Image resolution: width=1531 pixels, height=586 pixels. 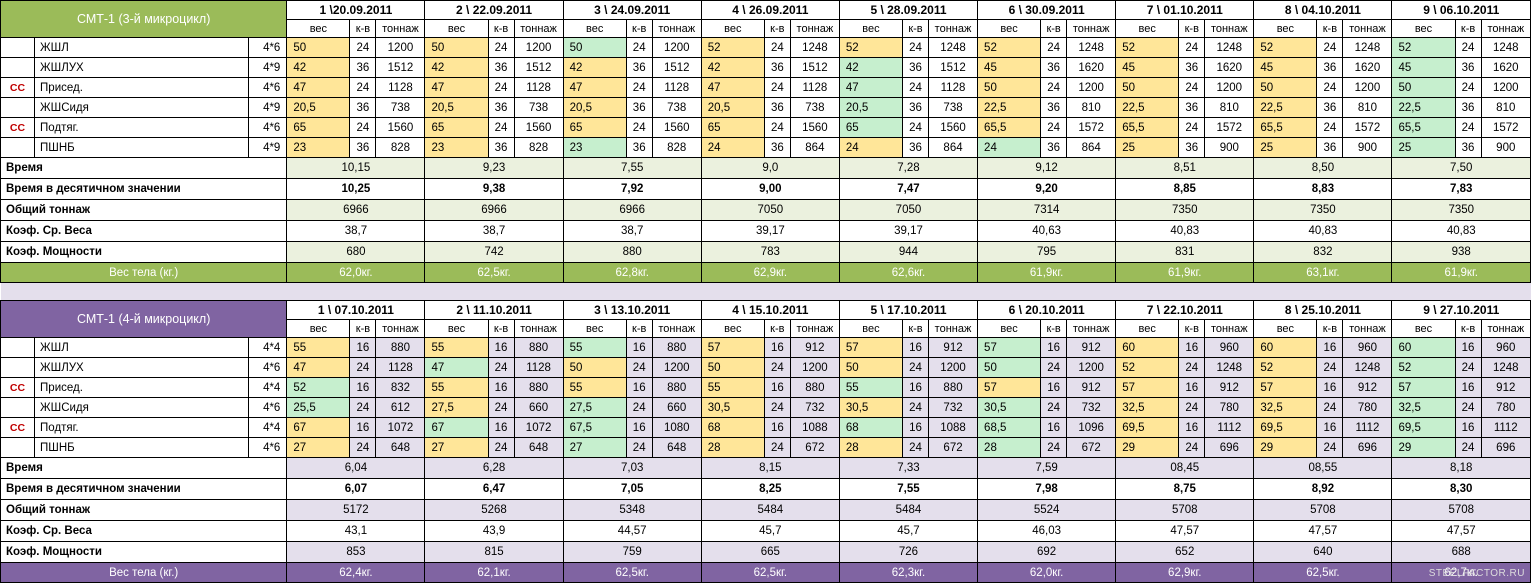 What do you see at coordinates (400, 367) in the screenshot?
I see `tonnage-cell: 1128` at bounding box center [400, 367].